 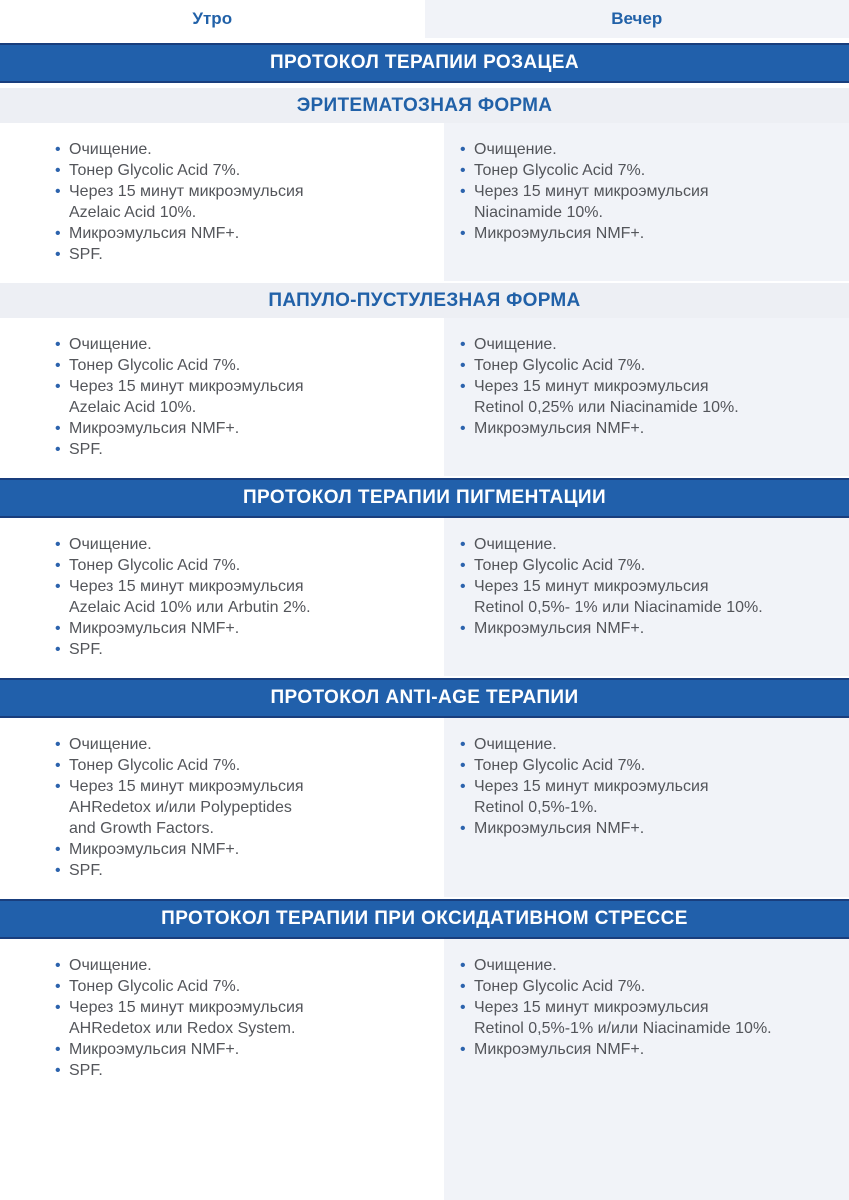 I want to click on protocol-banner-rosacea-title: ПРОТОКОЛ ТЕРАПИИ РОЗАЦЕА, so click(x=424, y=62).